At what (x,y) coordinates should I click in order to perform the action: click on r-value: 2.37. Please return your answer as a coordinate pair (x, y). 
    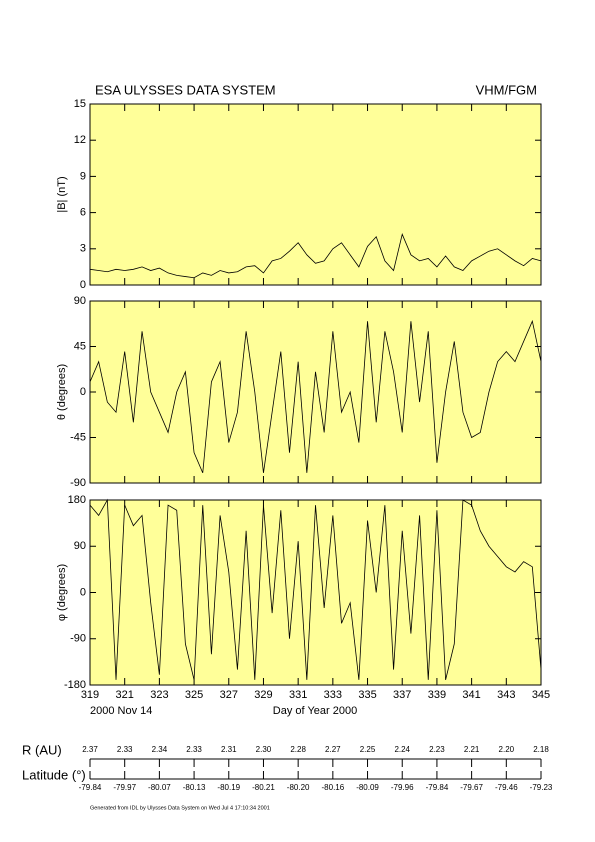
    Looking at the image, I should click on (90, 749).